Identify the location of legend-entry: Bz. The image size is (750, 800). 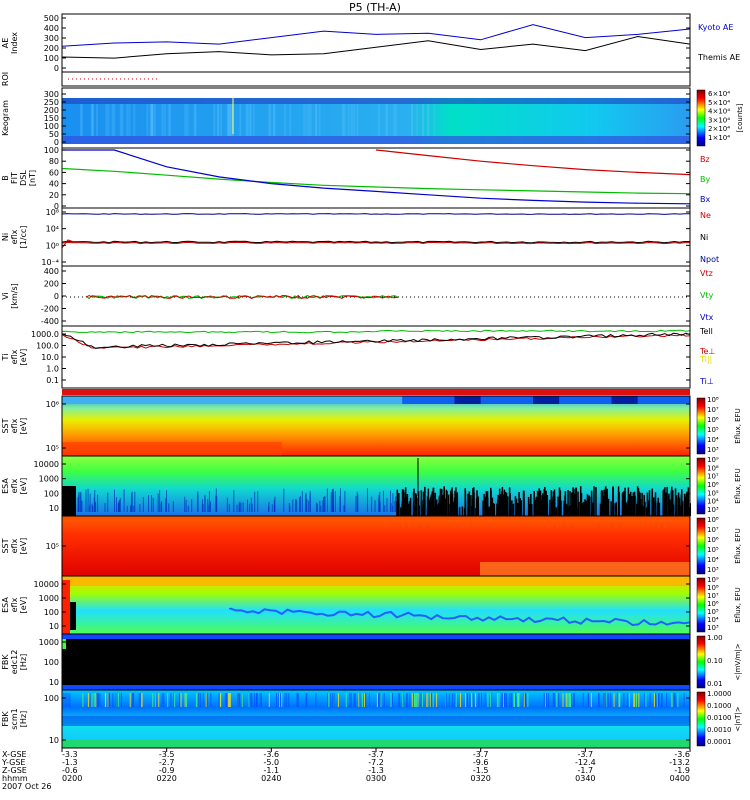
(705, 159).